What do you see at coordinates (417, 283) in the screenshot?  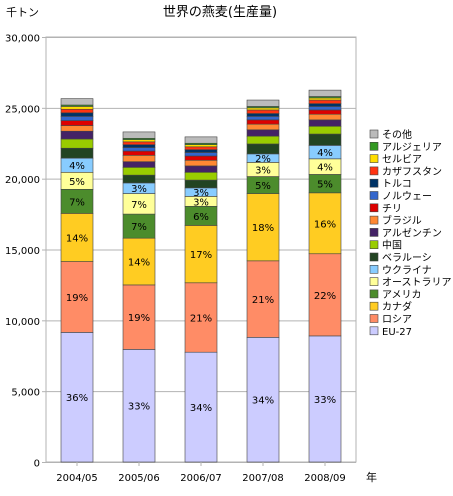 I see `legend-label: オーストラリア` at bounding box center [417, 283].